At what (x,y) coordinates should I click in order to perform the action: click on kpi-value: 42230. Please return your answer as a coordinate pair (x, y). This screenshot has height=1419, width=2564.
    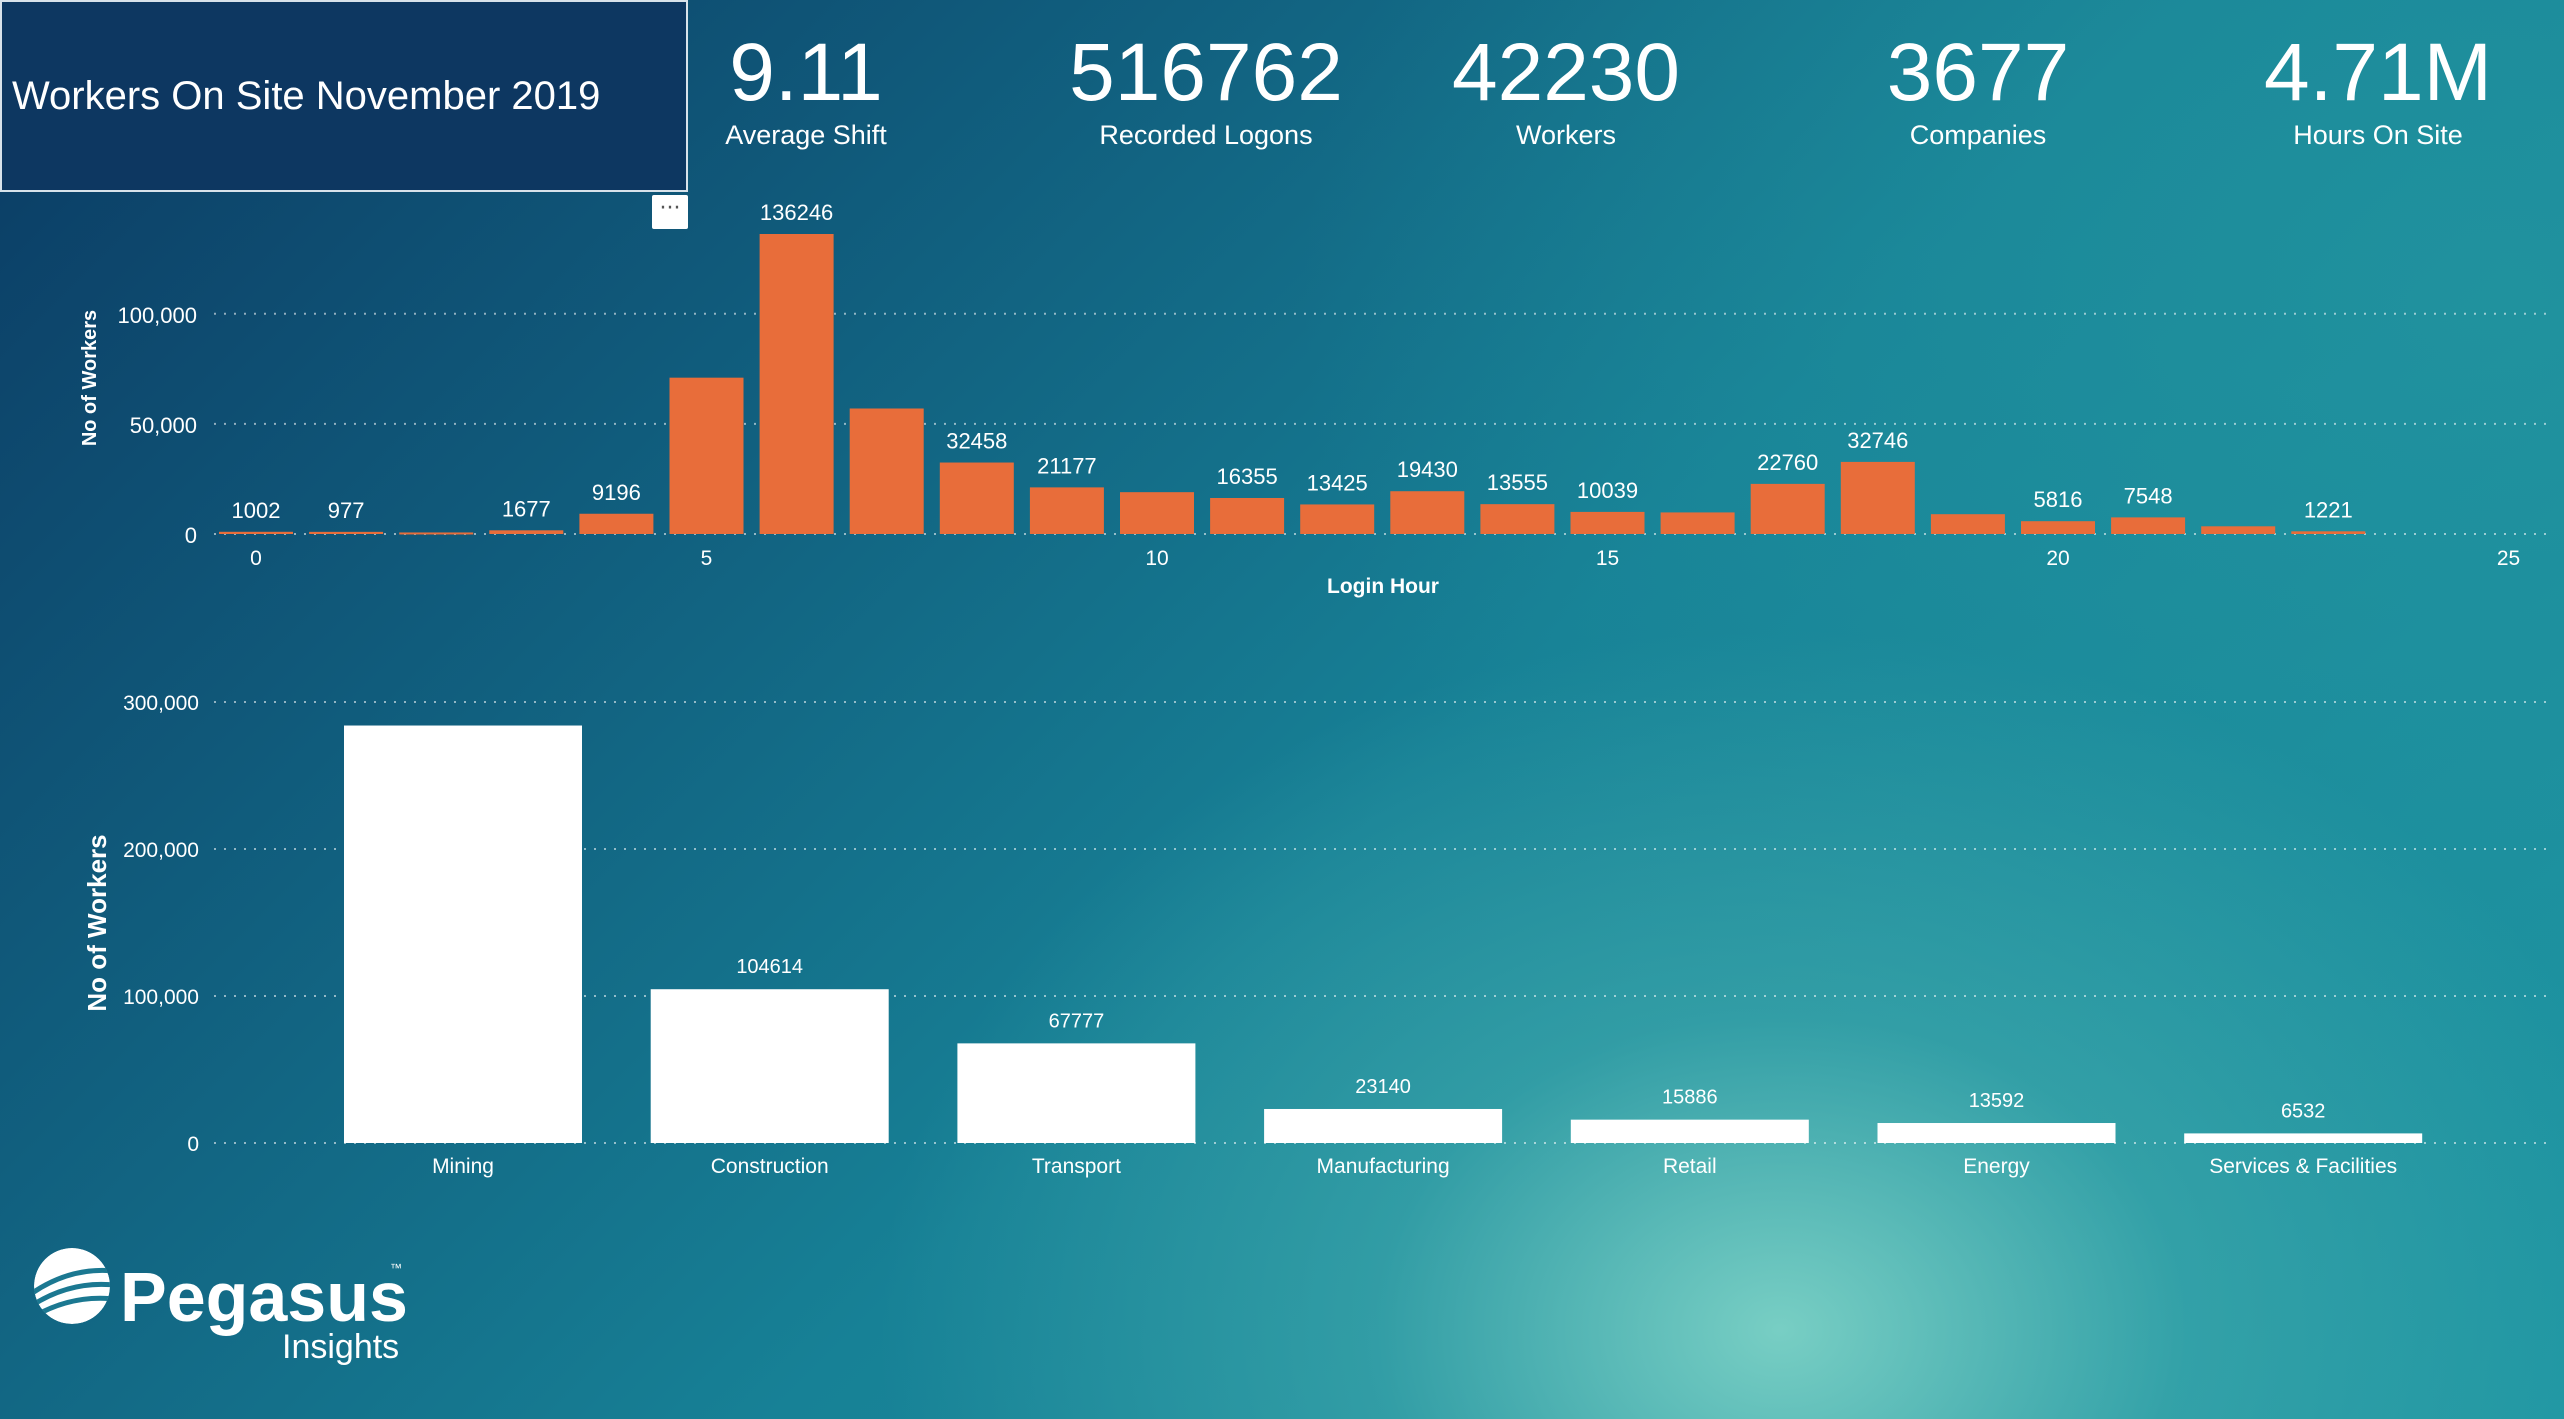
    Looking at the image, I should click on (1566, 72).